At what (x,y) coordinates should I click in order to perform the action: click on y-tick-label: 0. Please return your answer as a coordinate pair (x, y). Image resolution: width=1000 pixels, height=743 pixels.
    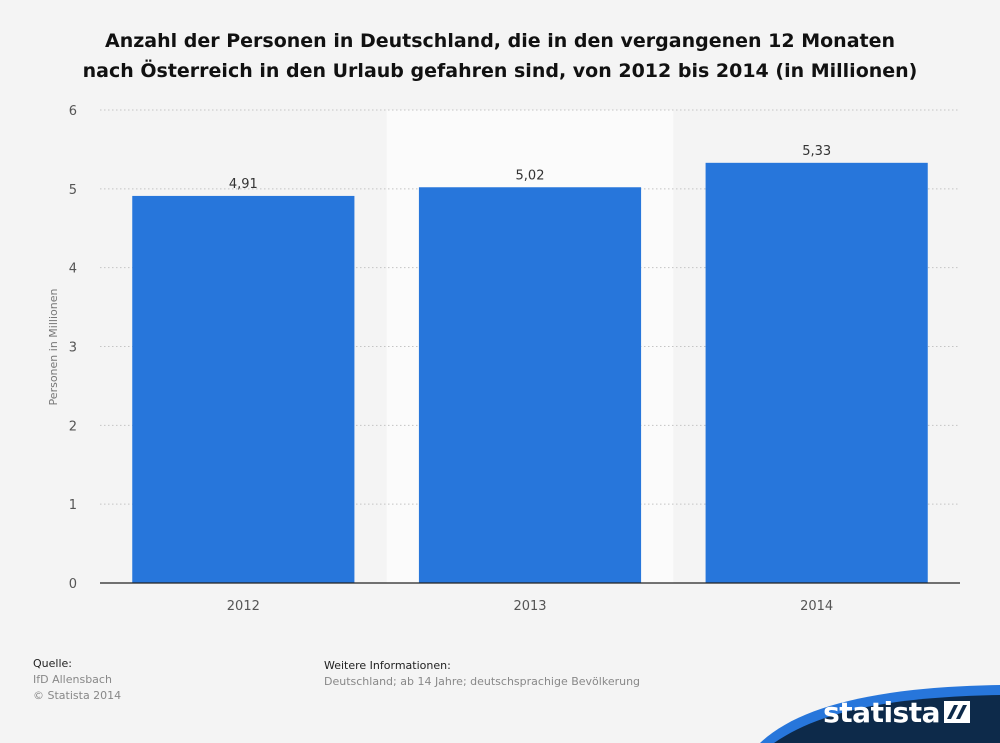
    Looking at the image, I should click on (73, 584).